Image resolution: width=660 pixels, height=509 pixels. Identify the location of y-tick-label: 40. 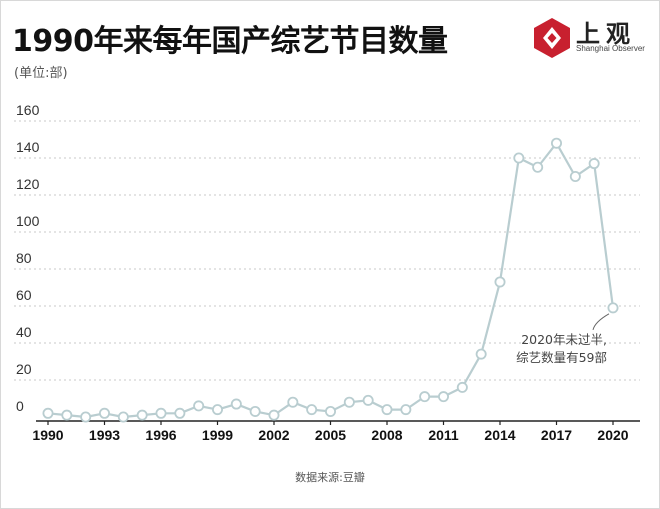
(24, 332).